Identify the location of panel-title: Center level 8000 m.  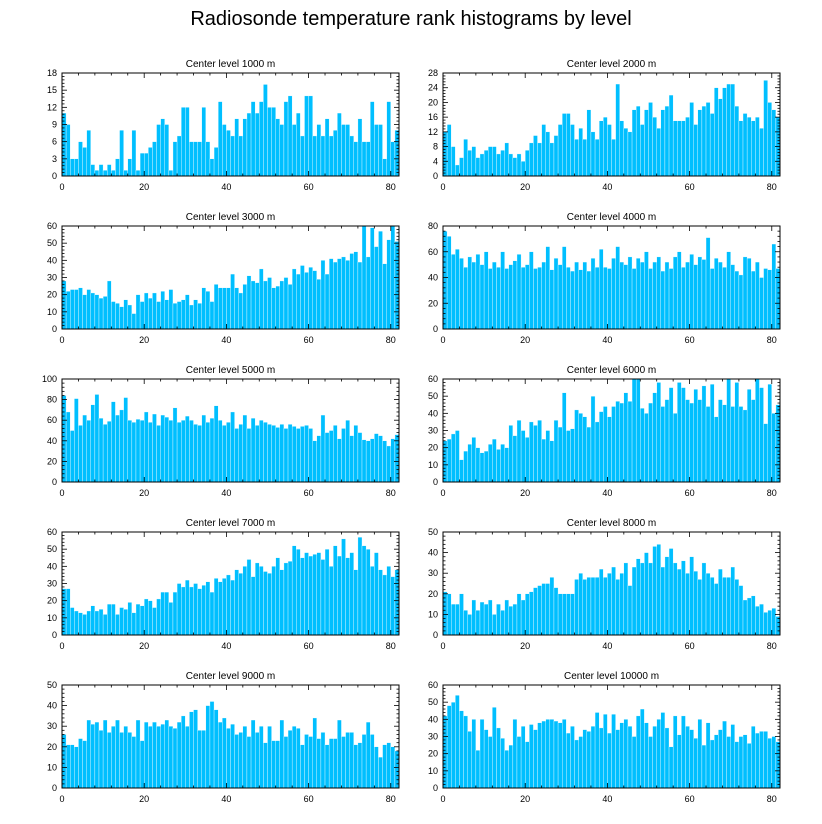
(612, 523).